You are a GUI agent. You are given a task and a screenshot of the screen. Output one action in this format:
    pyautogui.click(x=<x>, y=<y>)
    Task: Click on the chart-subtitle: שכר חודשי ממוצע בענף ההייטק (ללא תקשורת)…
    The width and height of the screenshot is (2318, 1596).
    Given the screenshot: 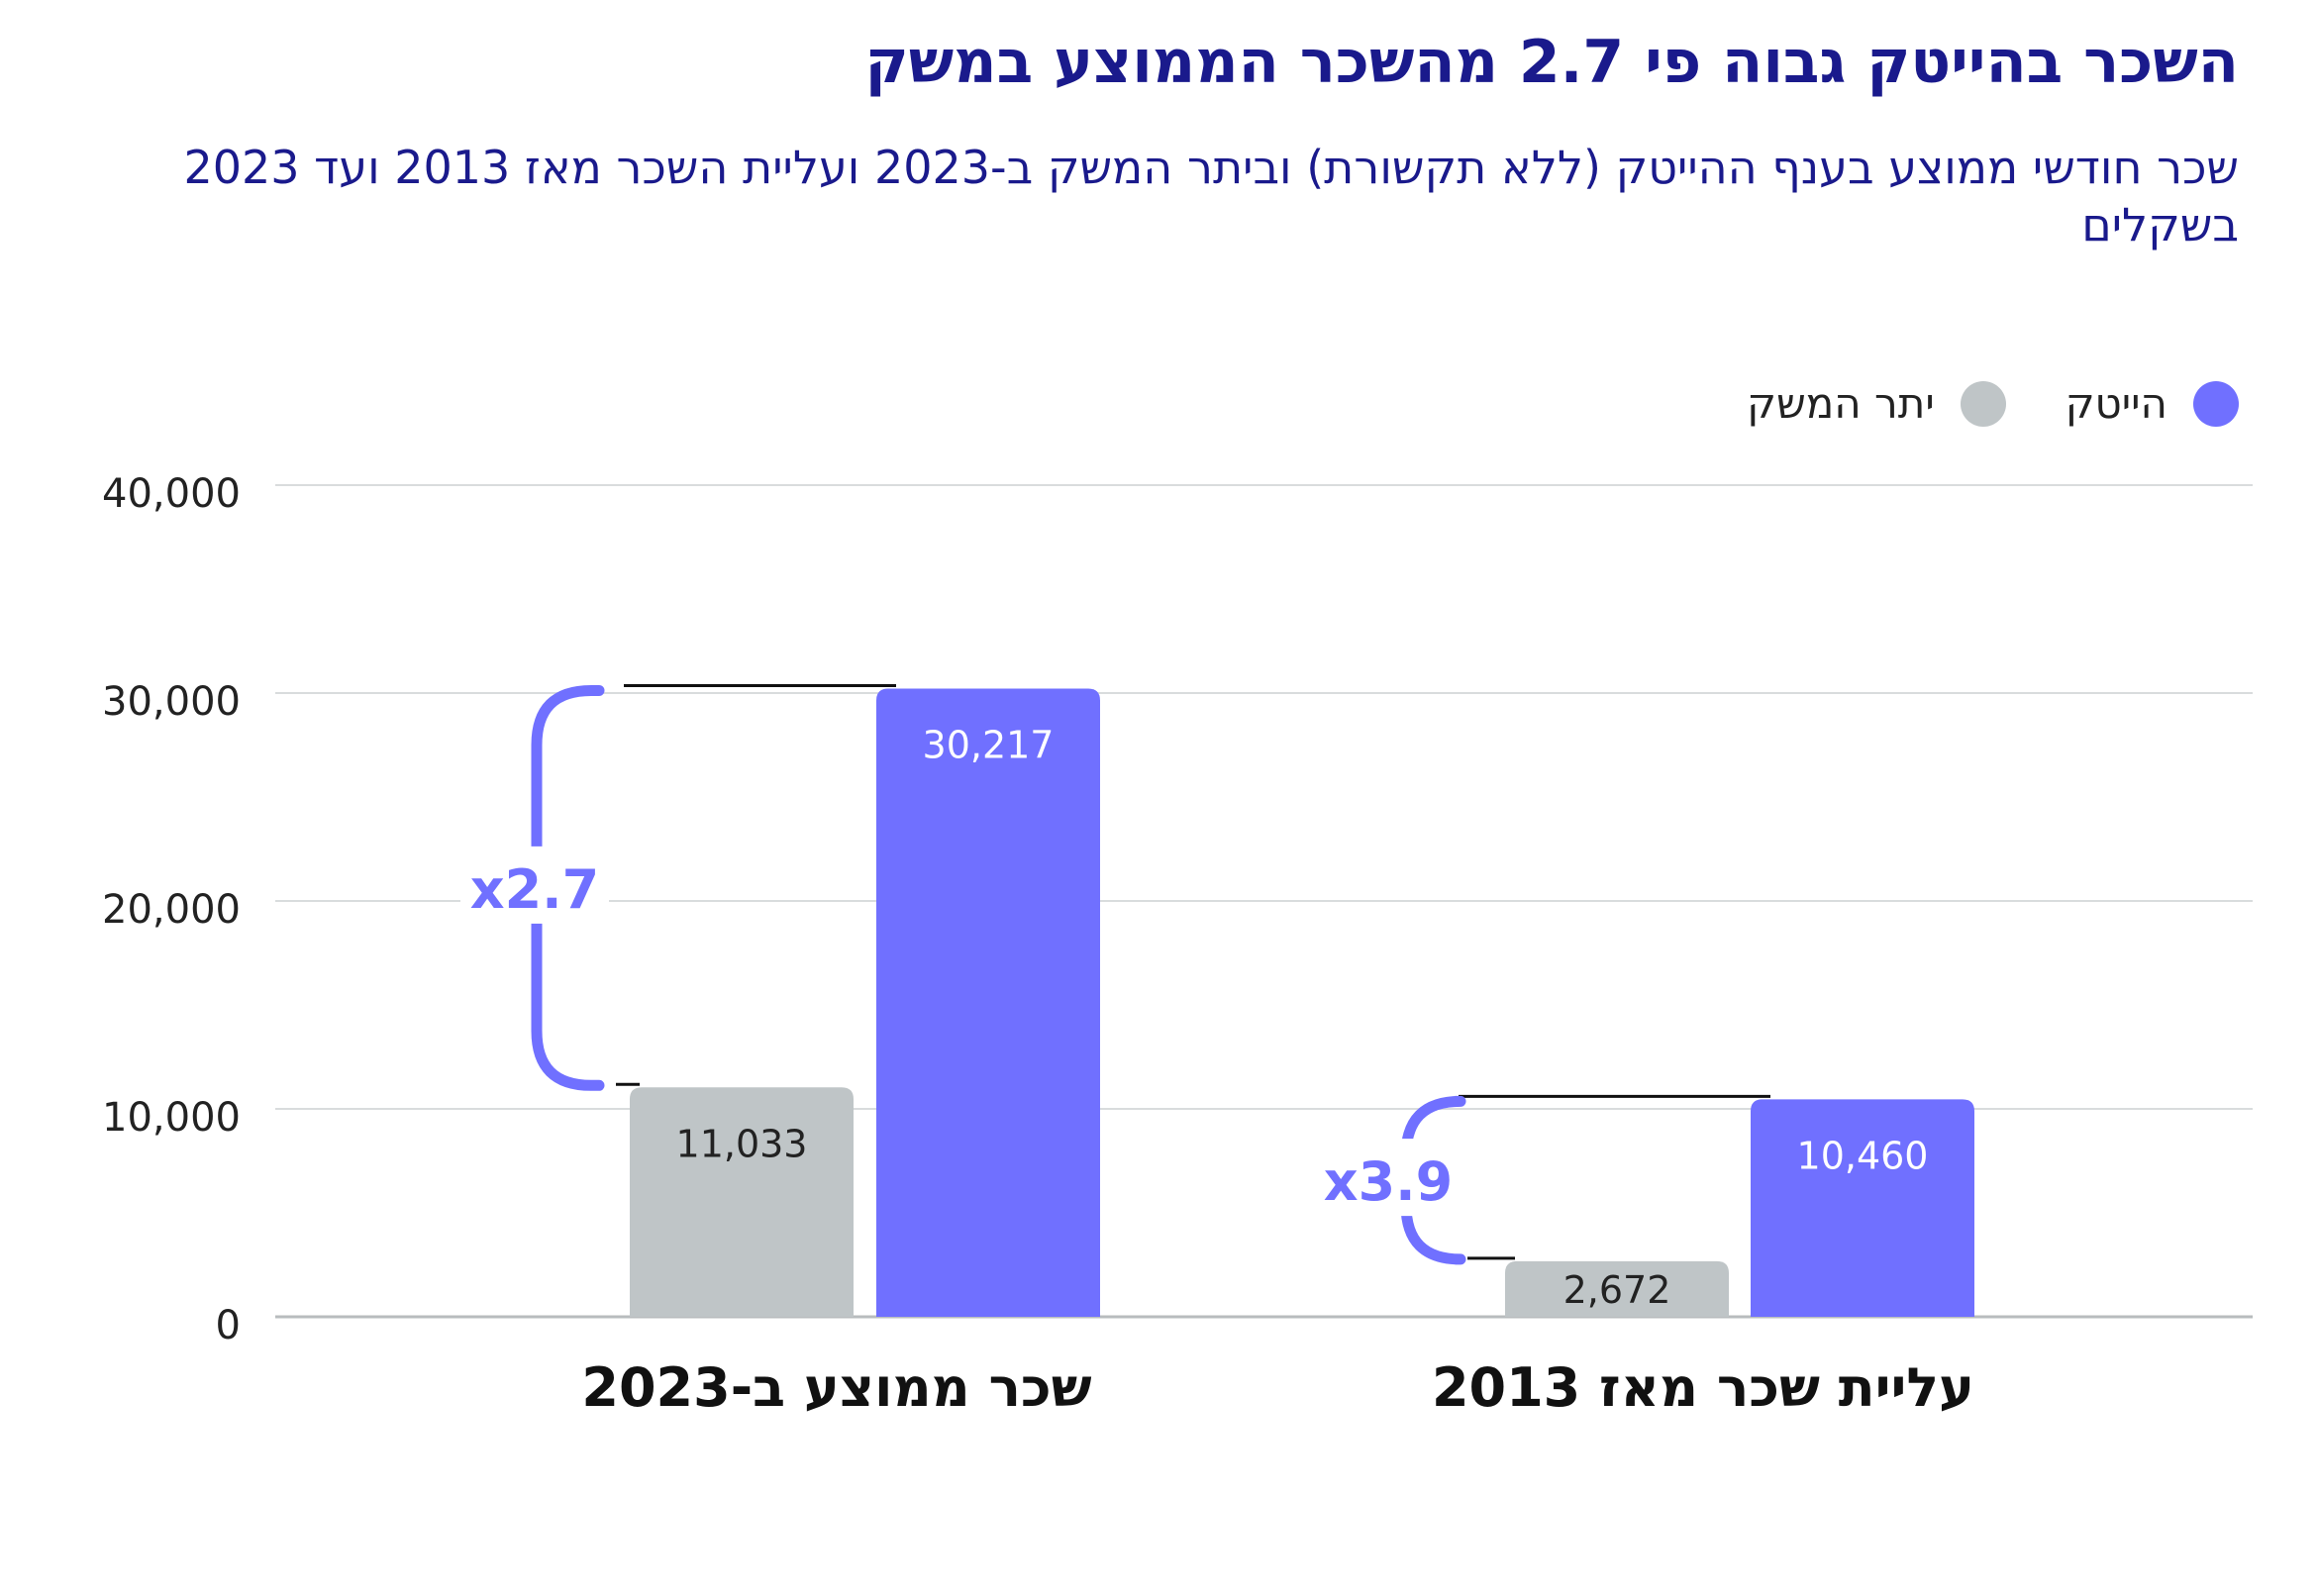 What is the action you would take?
    pyautogui.click(x=1211, y=196)
    